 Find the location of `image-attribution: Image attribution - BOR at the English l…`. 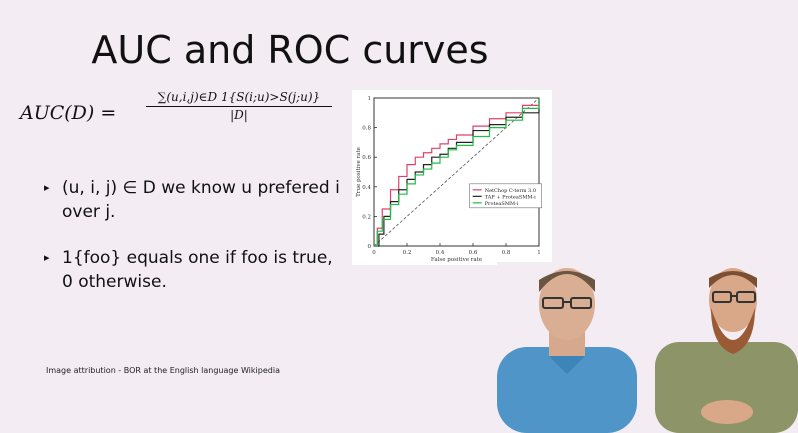

image-attribution: Image attribution - BOR at the English l… is located at coordinates (163, 370).